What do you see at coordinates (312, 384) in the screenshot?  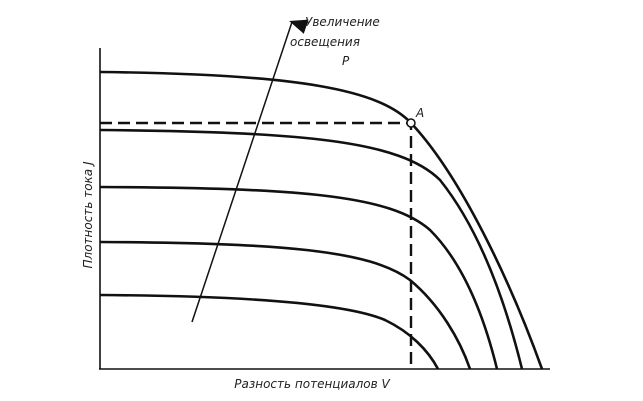 I see `x-axis-label: Разность потенциалов V` at bounding box center [312, 384].